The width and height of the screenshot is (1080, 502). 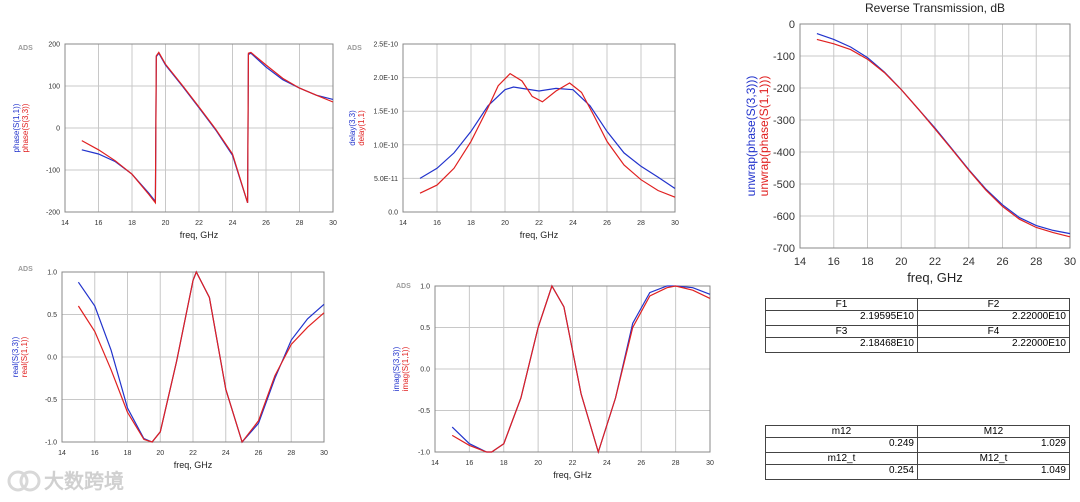 I want to click on table-value-cell: 0.249, so click(x=841, y=445).